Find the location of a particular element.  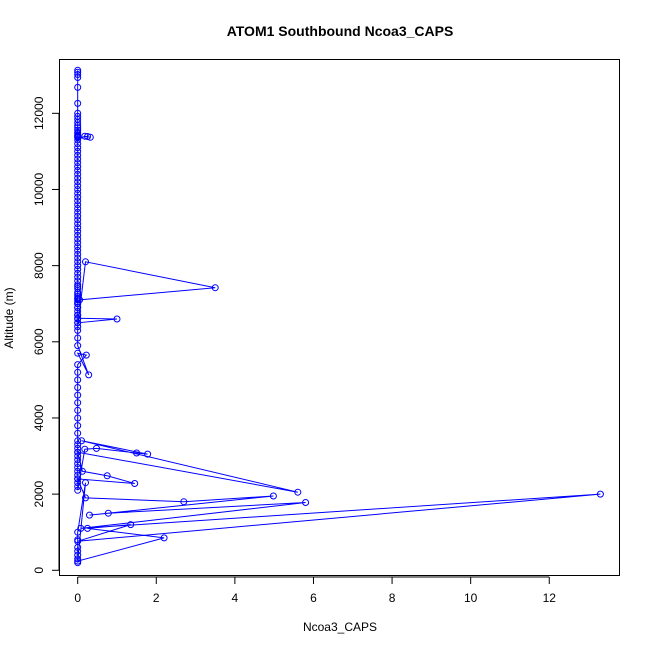

x-tick-label: 0 is located at coordinates (77, 598).